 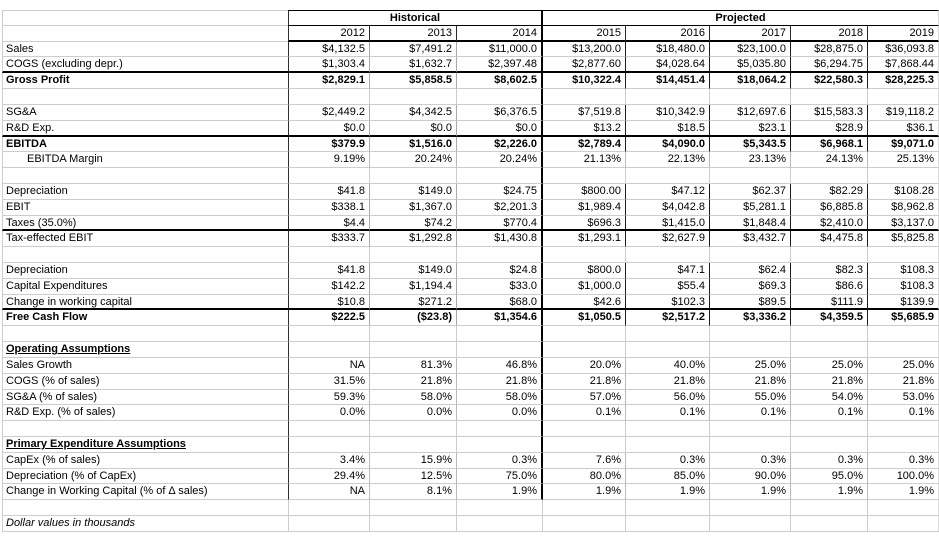 I want to click on cell: $4,475.8, so click(x=829, y=239).